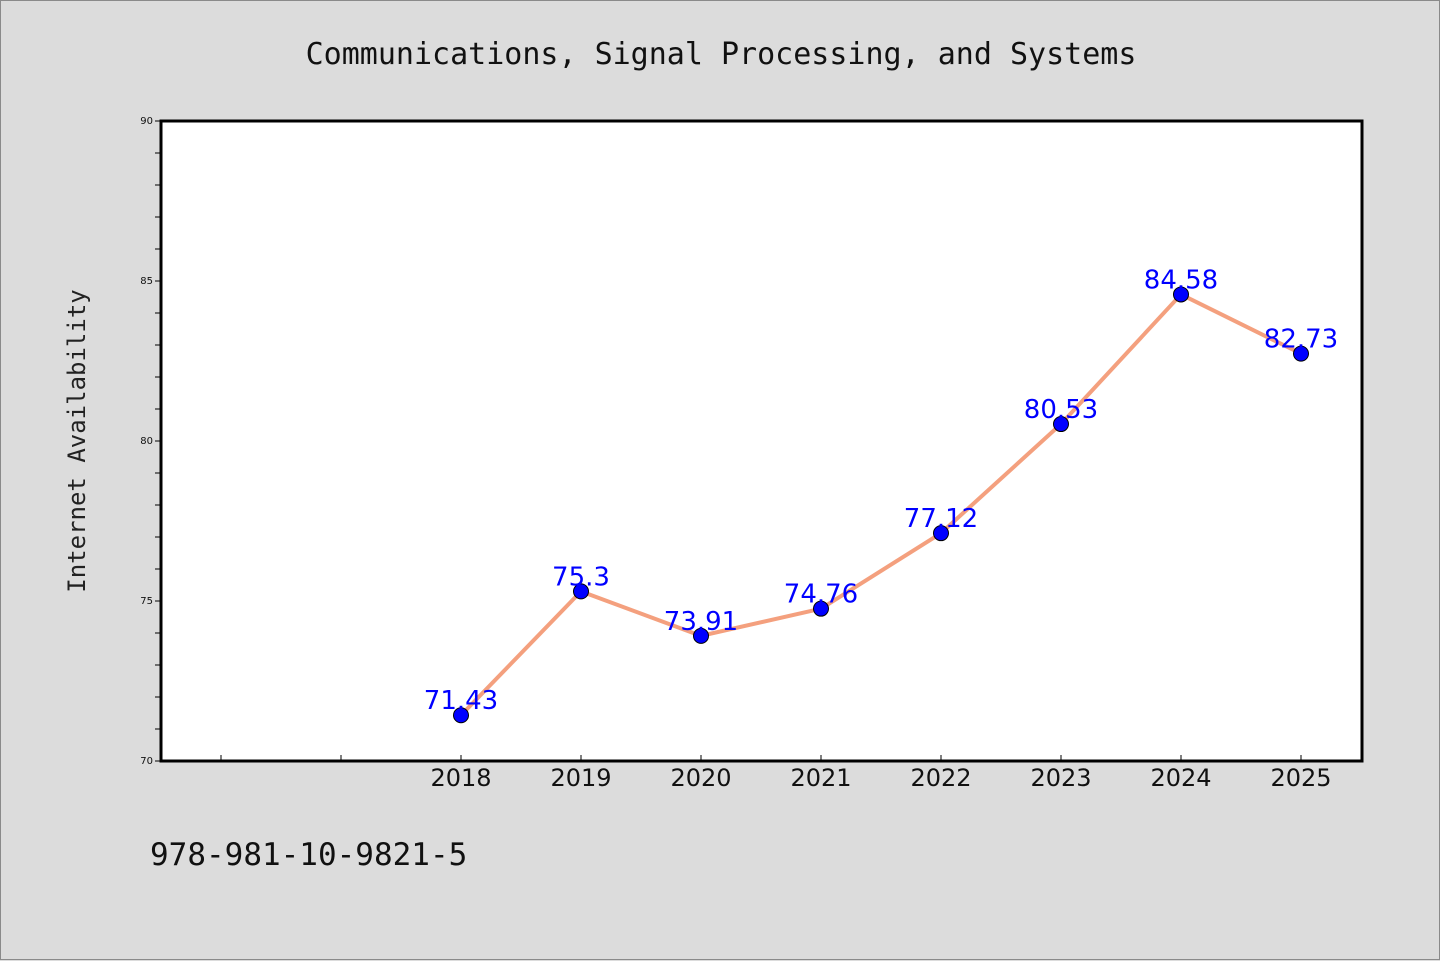 The width and height of the screenshot is (1440, 961). Describe the element at coordinates (1301, 340) in the screenshot. I see `data-label: 82.73` at that location.